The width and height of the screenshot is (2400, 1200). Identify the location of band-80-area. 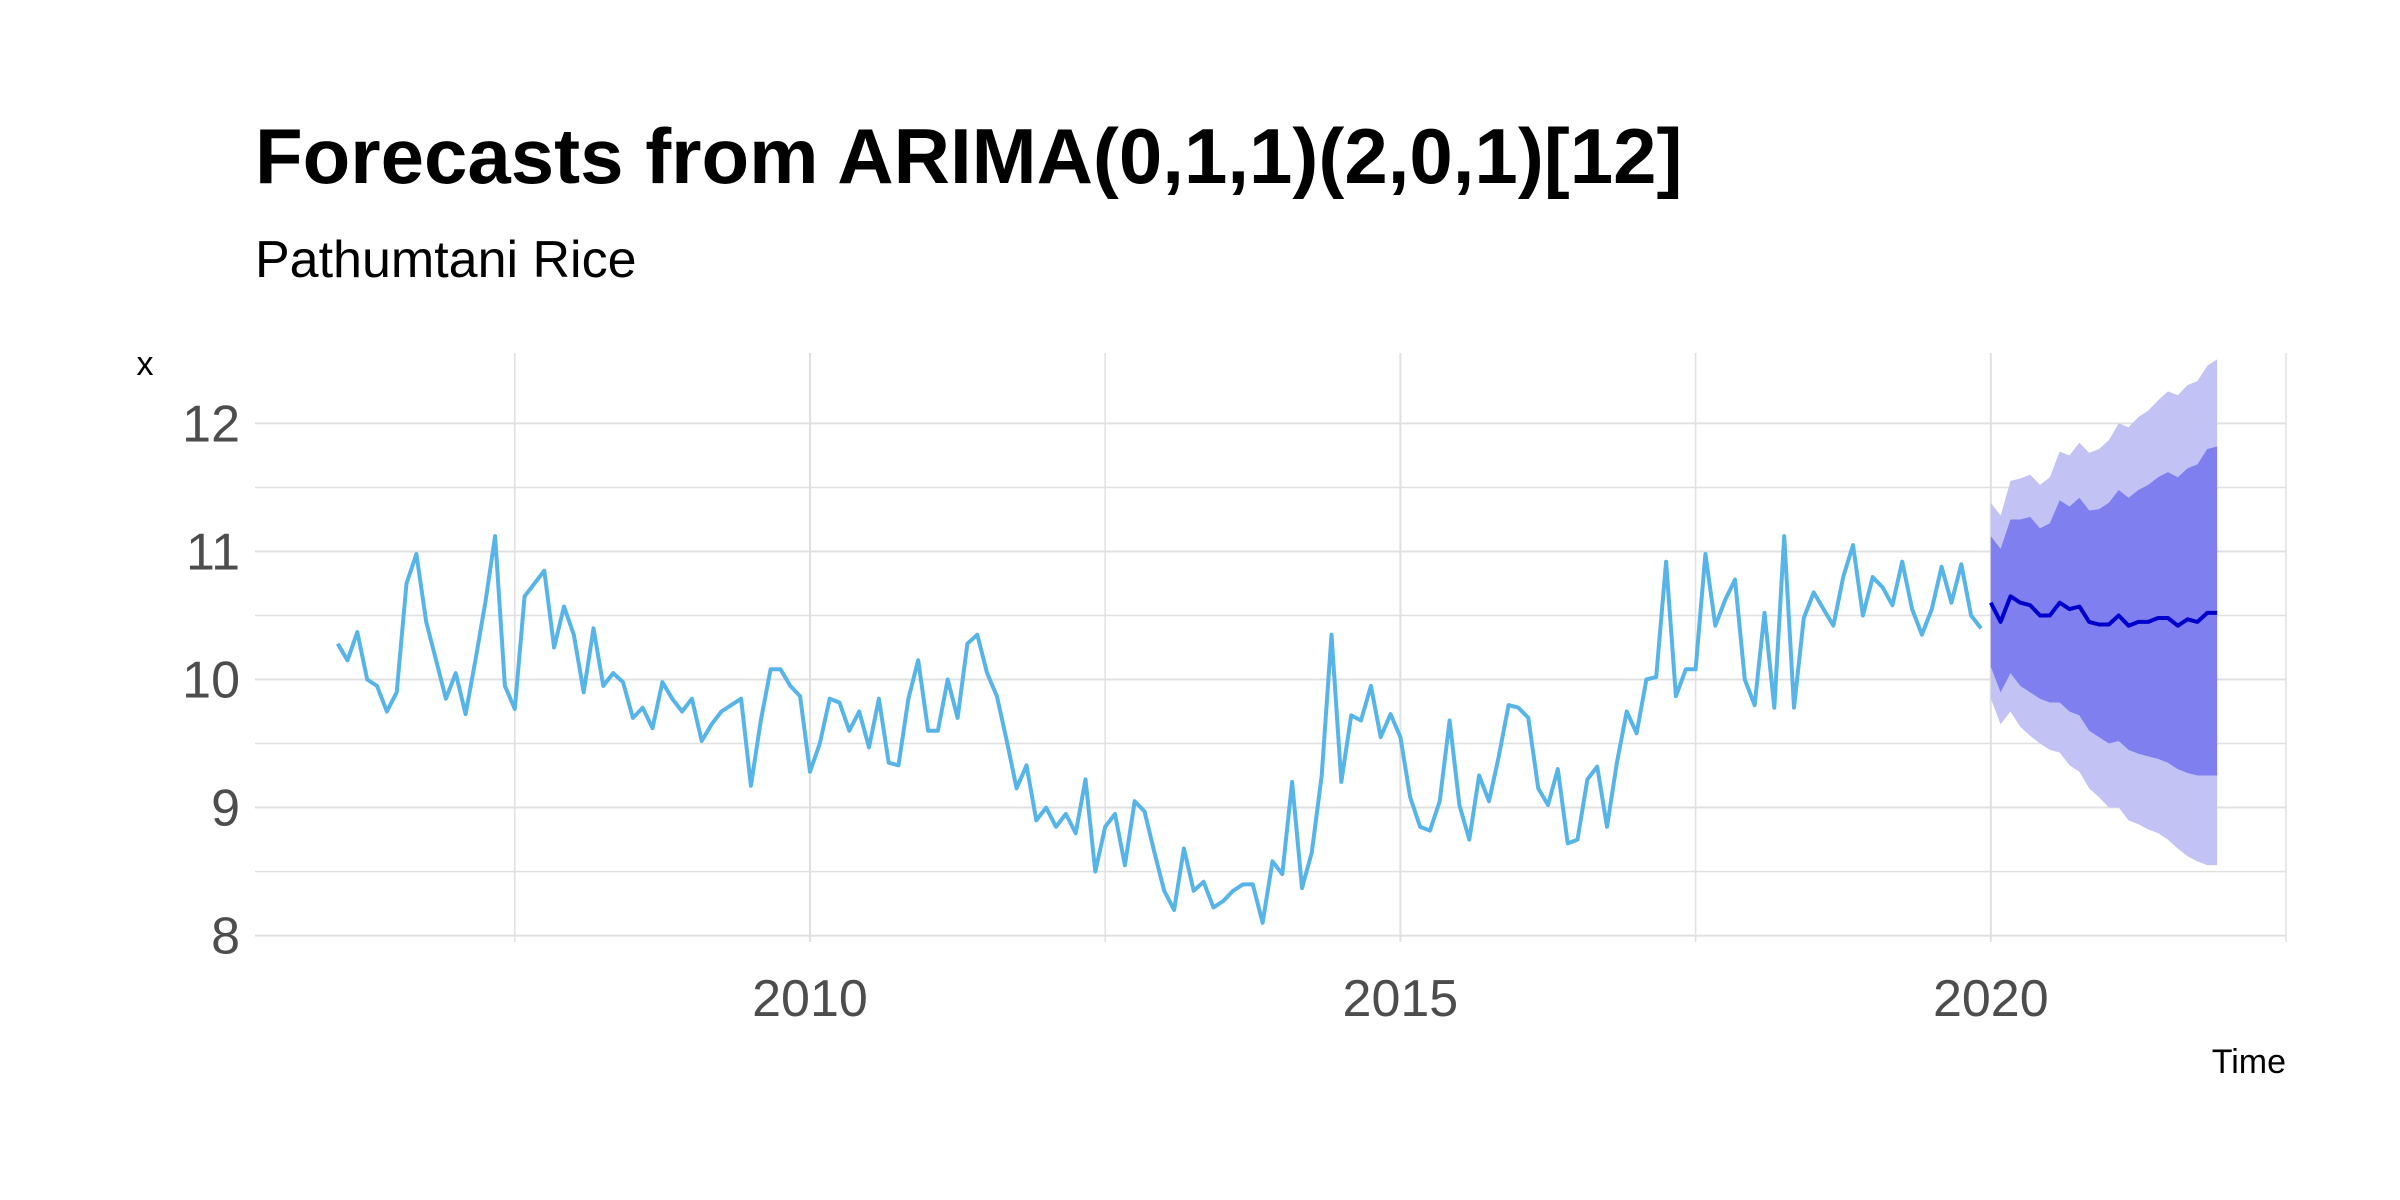
(2104, 611).